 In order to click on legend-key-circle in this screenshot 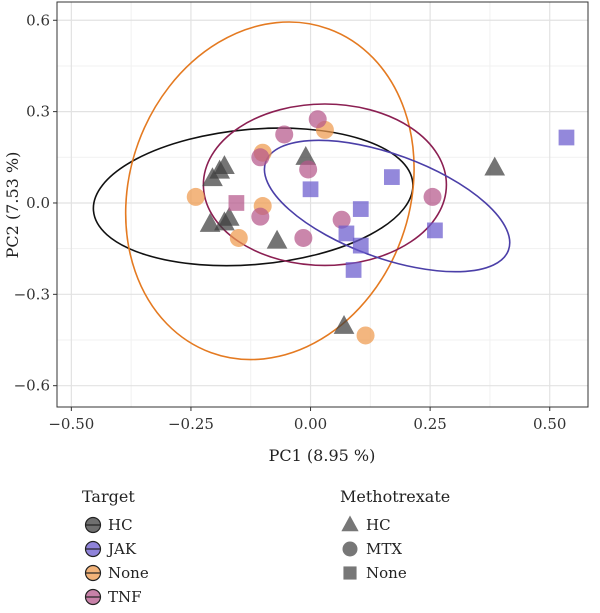, I will do `click(350, 549)`.